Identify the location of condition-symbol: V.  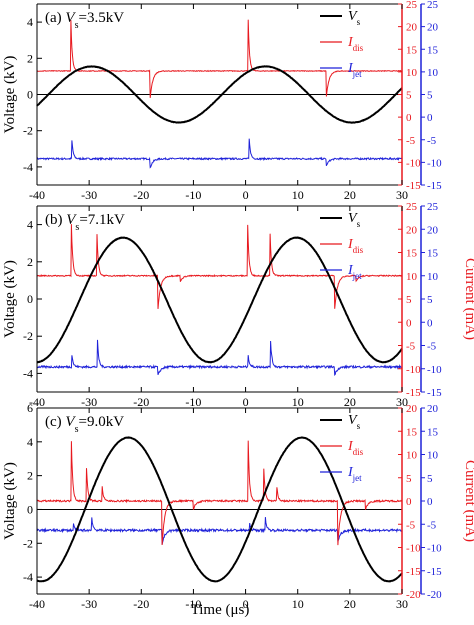
(70, 18).